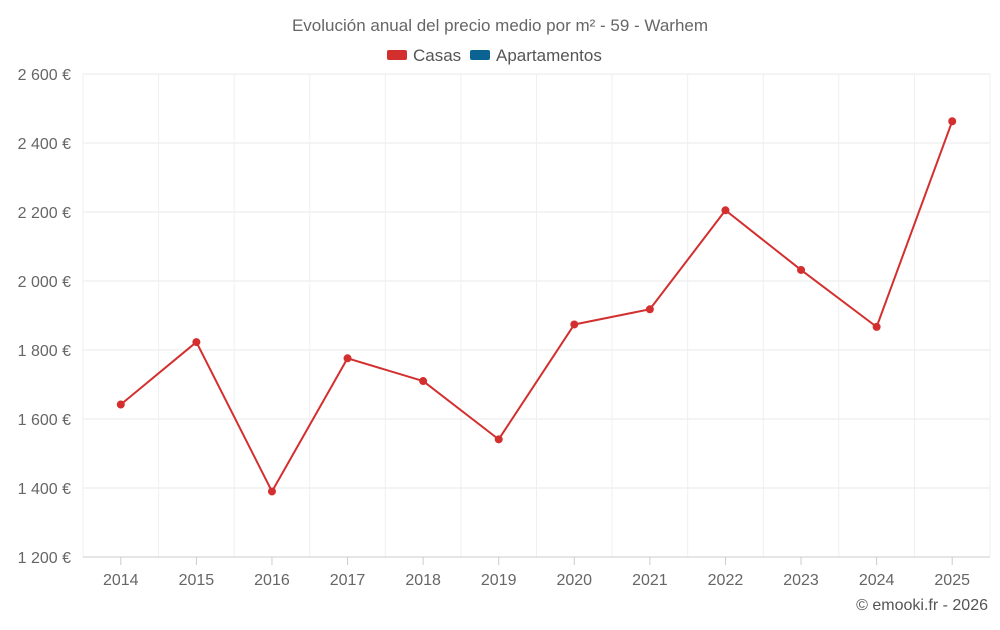  What do you see at coordinates (499, 580) in the screenshot?
I see `x-tick-label: 2019` at bounding box center [499, 580].